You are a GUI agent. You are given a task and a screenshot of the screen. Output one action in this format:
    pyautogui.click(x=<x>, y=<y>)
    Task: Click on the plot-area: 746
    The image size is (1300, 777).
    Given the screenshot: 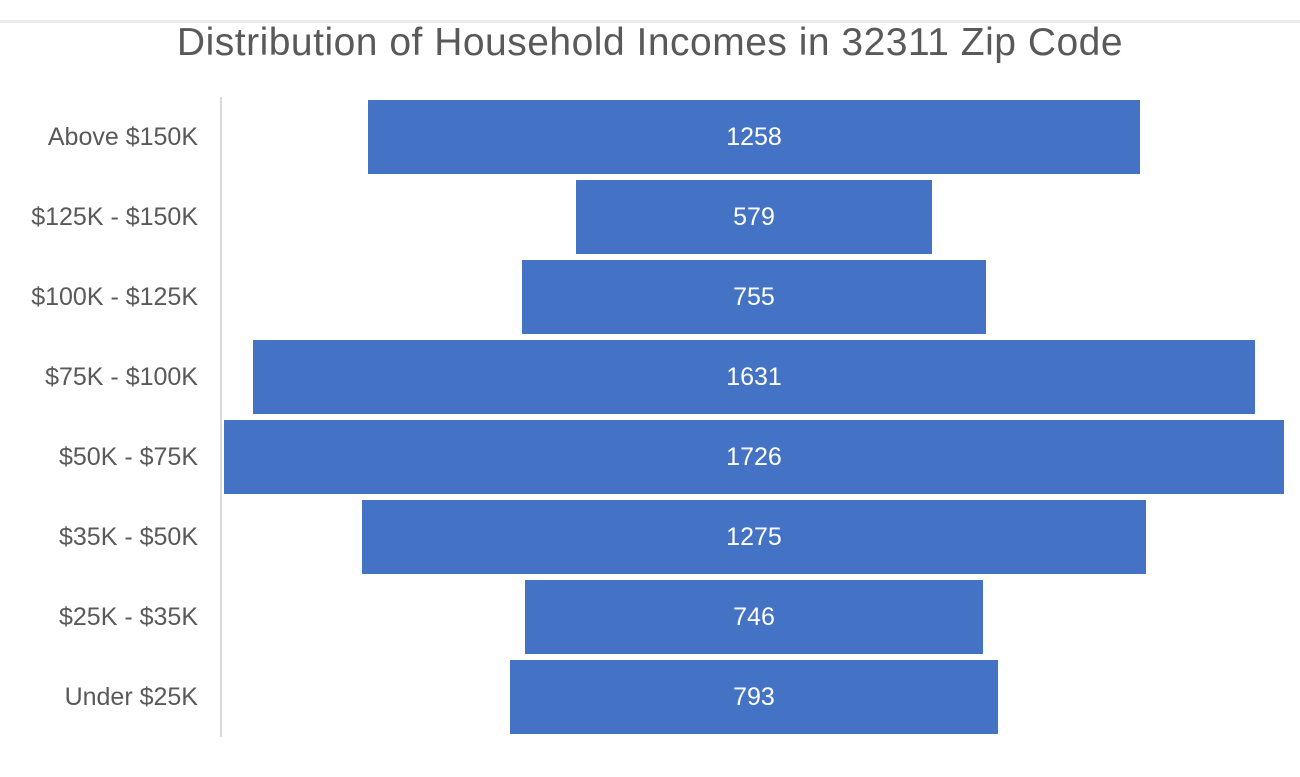 What is the action you would take?
    pyautogui.click(x=754, y=617)
    